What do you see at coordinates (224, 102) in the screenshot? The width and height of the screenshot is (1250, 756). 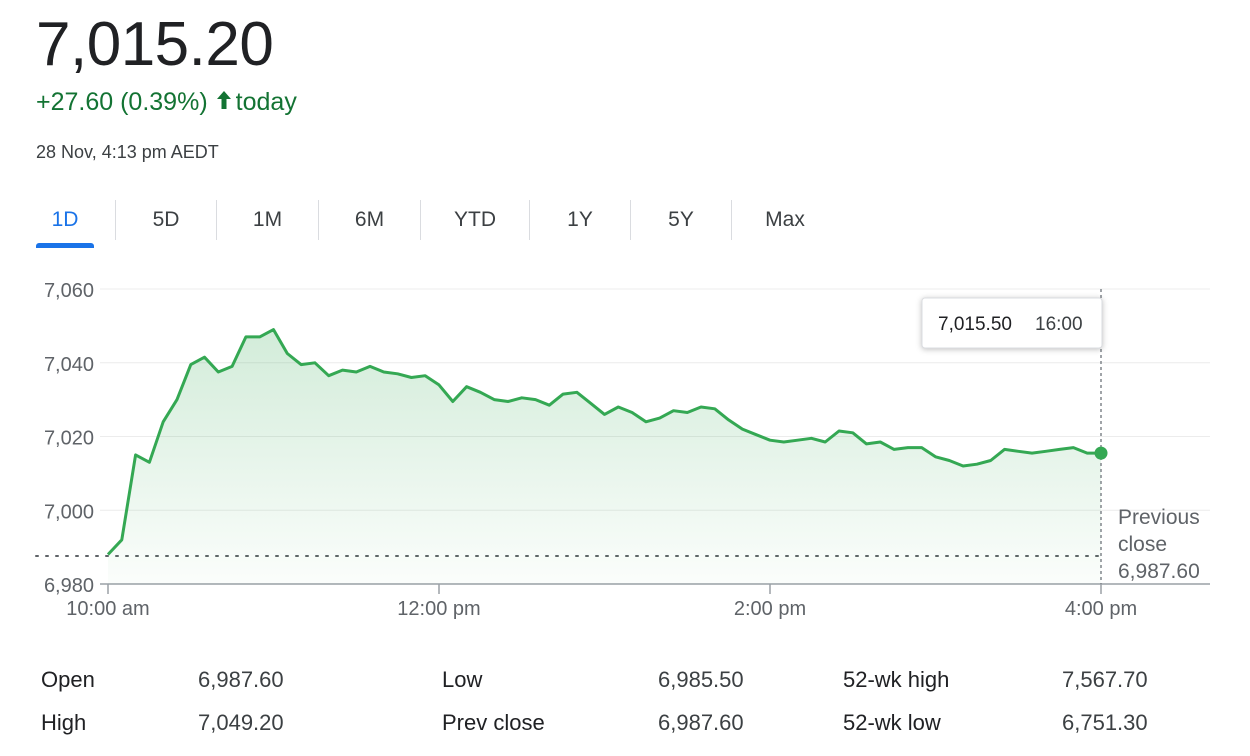 I see `arrow-up-icon` at bounding box center [224, 102].